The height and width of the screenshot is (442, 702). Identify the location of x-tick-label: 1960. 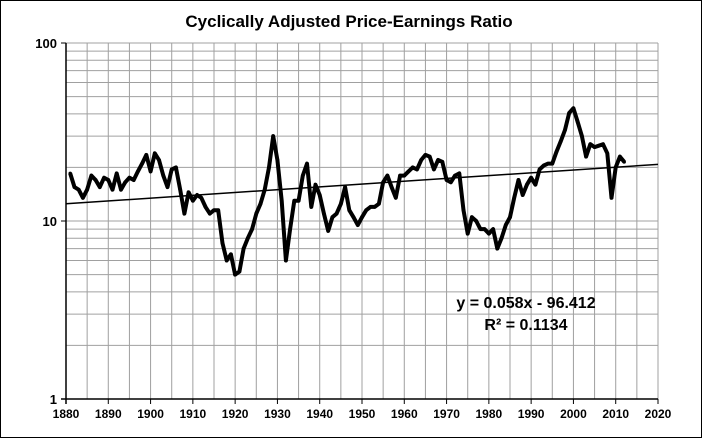
(404, 414).